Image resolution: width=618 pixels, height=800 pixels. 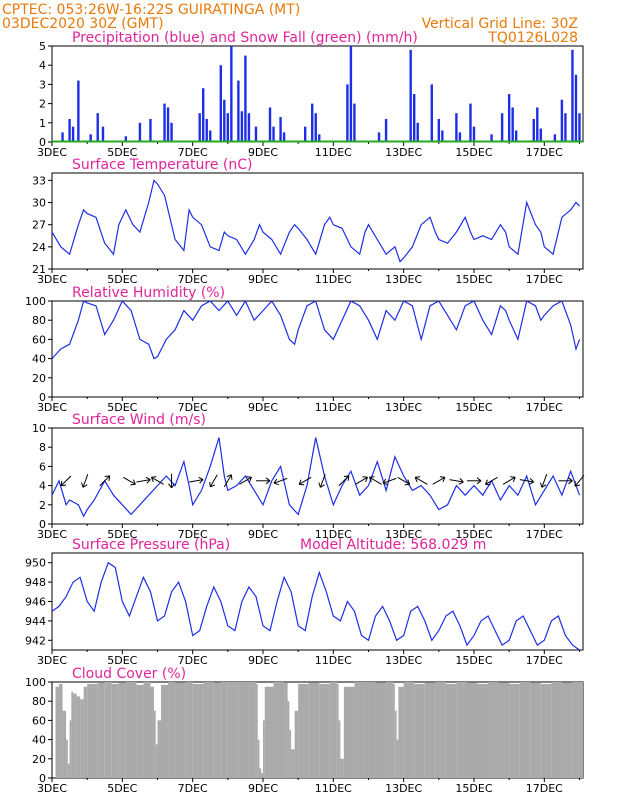 What do you see at coordinates (315, 221) in the screenshot?
I see `series-line` at bounding box center [315, 221].